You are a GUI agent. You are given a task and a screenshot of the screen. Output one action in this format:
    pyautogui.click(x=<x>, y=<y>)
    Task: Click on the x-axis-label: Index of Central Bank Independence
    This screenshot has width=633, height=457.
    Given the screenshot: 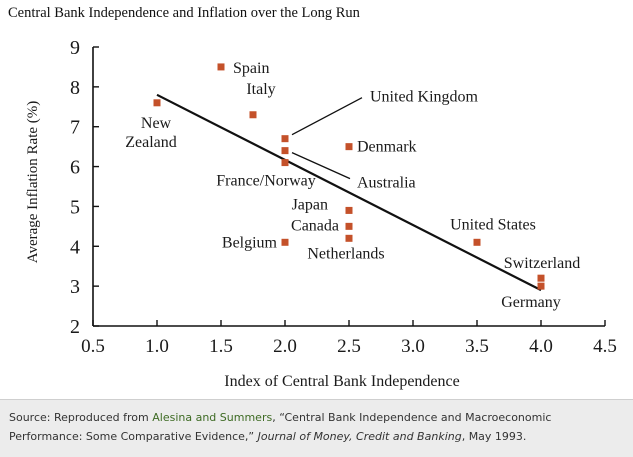 What is the action you would take?
    pyautogui.click(x=341, y=381)
    